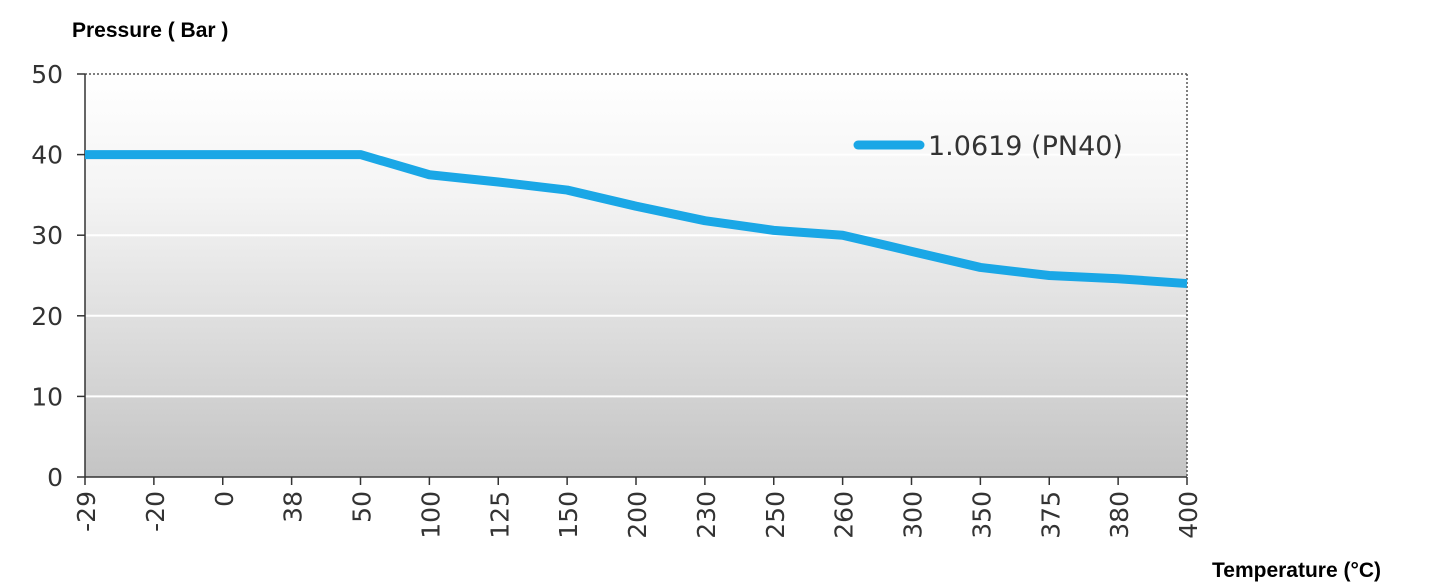  I want to click on y-tick-label-10: 10, so click(47, 396).